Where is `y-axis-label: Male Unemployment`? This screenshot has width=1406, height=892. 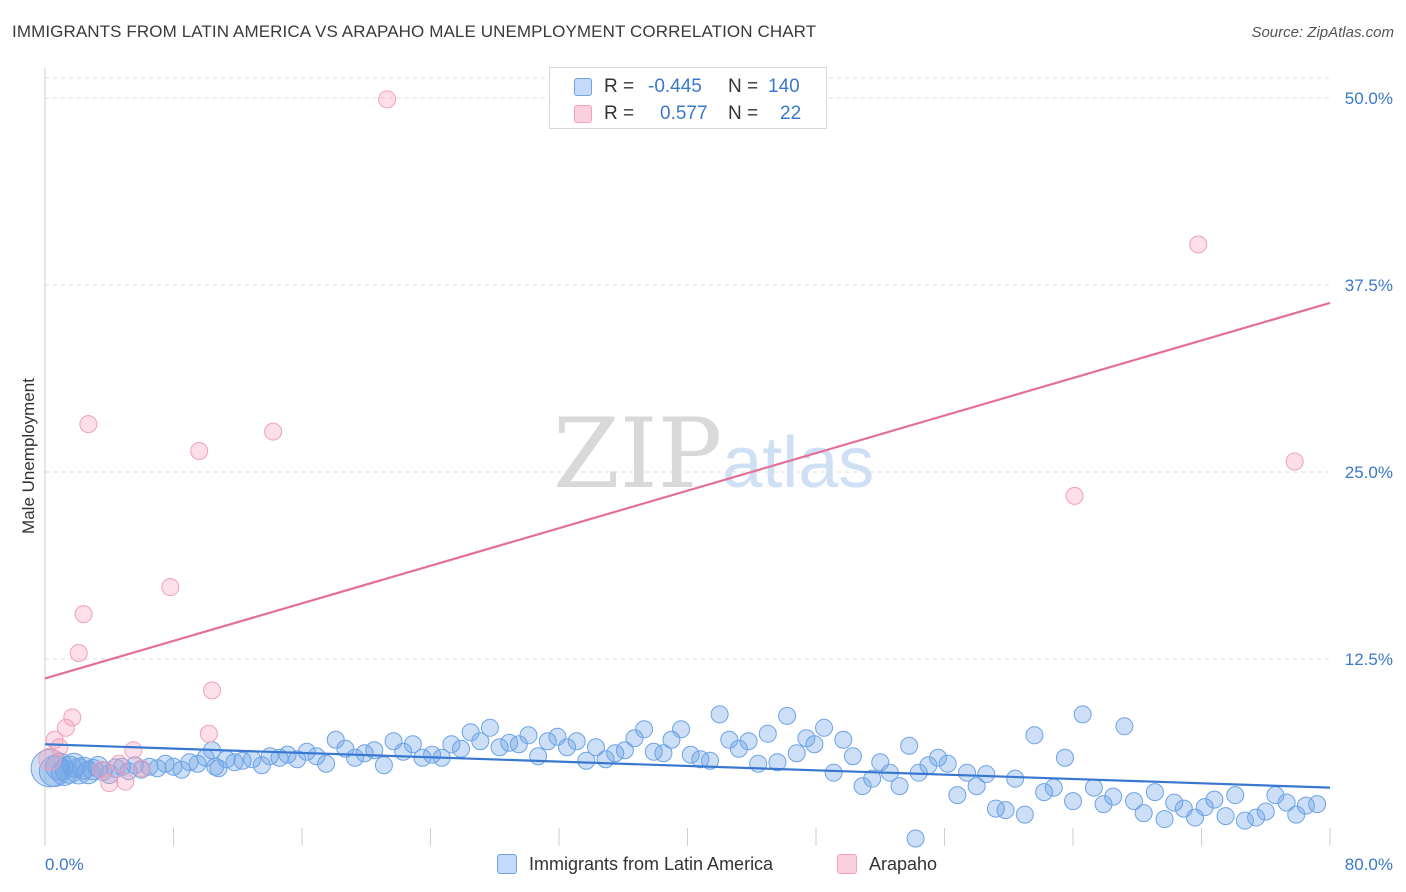
y-axis-label: Male Unemployment is located at coordinates (28, 456).